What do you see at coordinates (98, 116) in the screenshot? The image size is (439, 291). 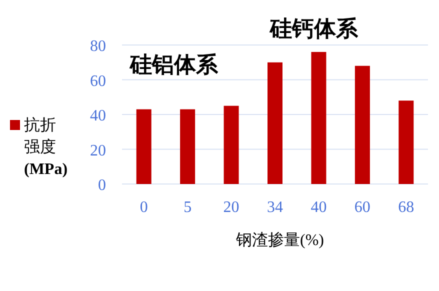 I see `ytick: 40` at bounding box center [98, 116].